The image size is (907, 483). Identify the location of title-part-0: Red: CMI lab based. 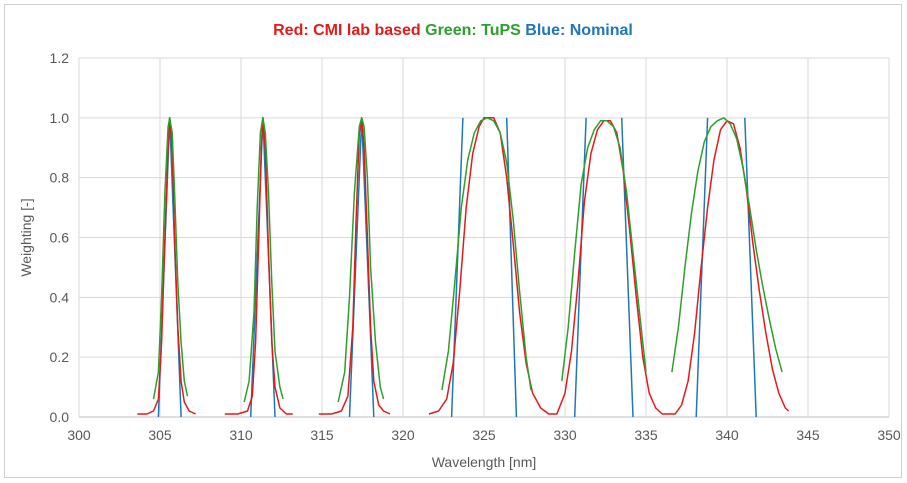
(347, 30).